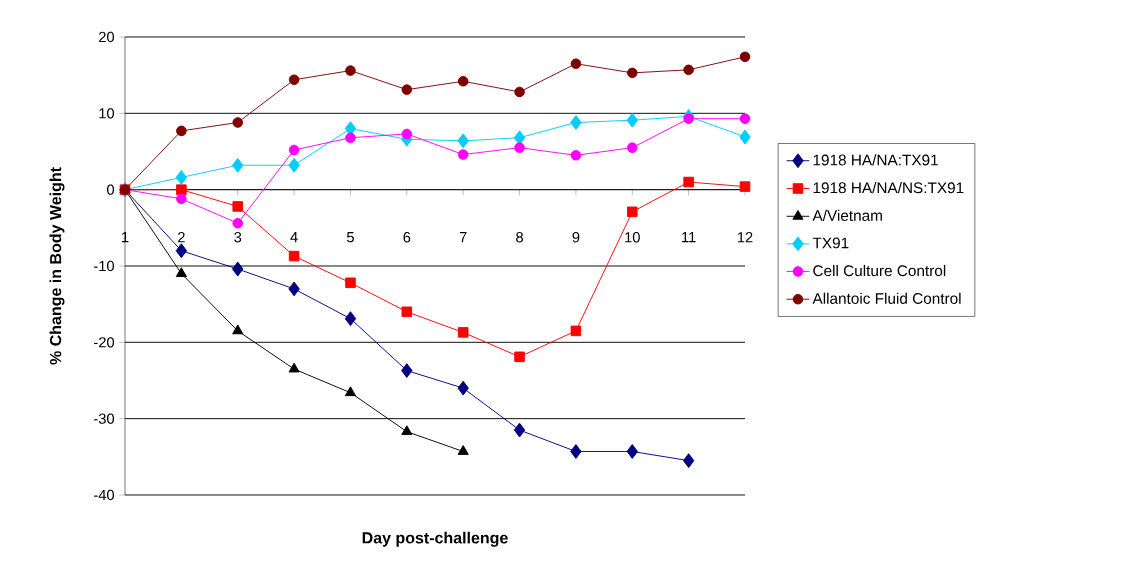 The height and width of the screenshot is (570, 1121). What do you see at coordinates (888, 187) in the screenshot?
I see `legend-label: 1918 HA/NA/NS:TX91` at bounding box center [888, 187].